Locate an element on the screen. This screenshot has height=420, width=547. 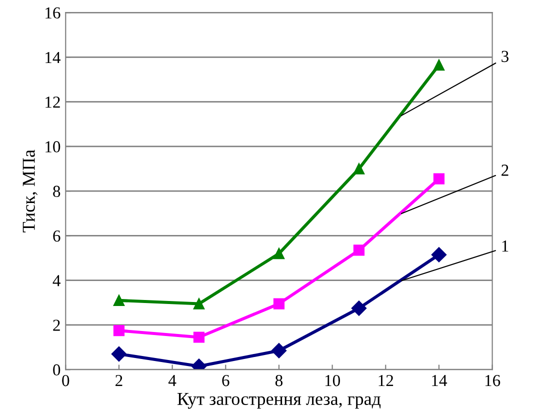
y-tick-label: 8 is located at coordinates (56, 192).